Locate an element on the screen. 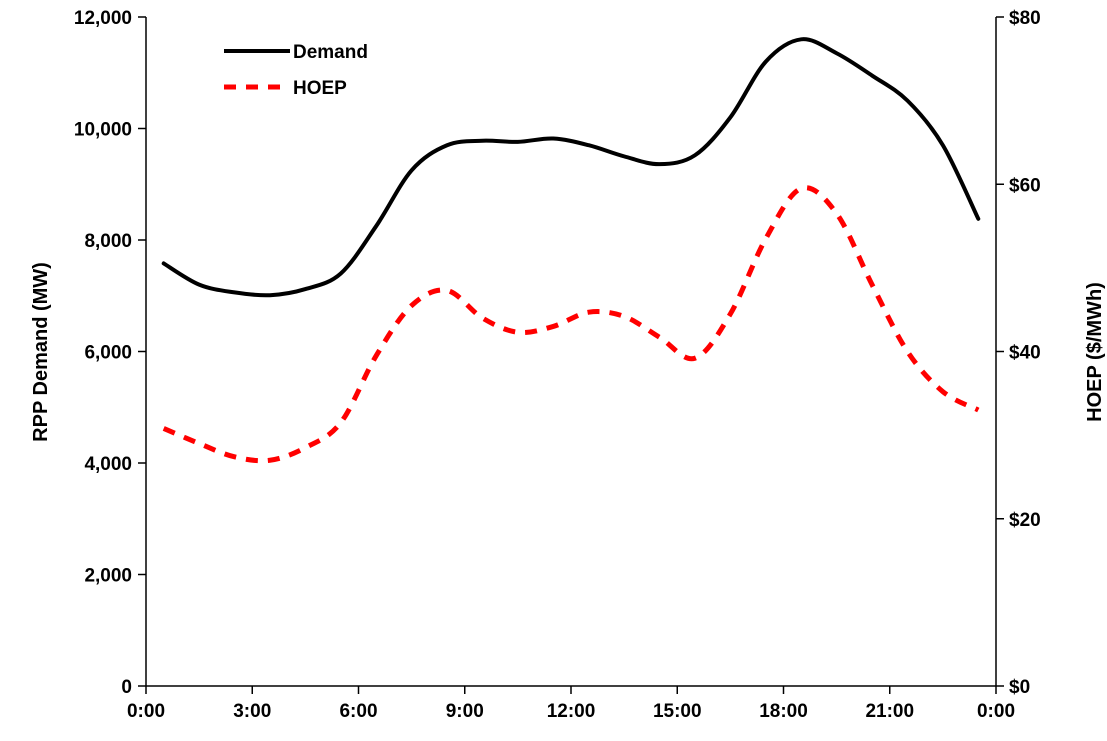  y-axis-label-left: RPP Demand (MW) is located at coordinates (41, 352).